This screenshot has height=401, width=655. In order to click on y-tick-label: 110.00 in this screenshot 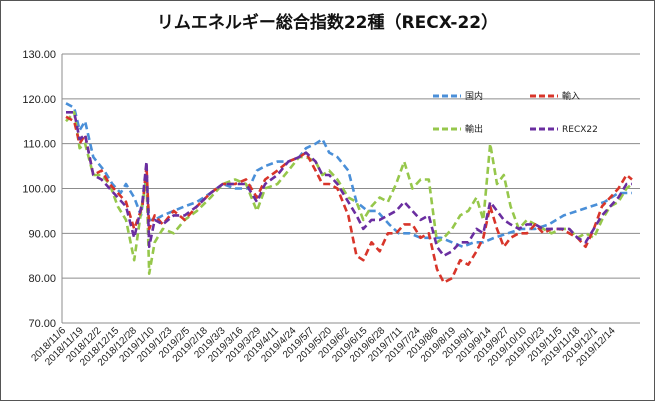, I will do `click(39, 145)`.